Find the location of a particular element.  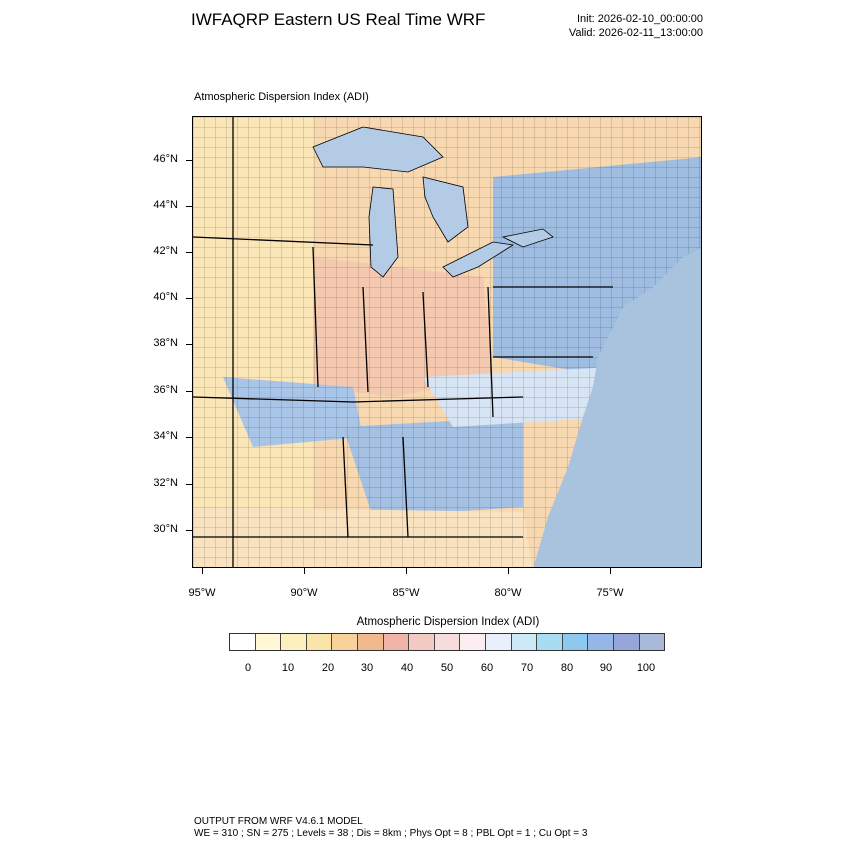

init-time: Init: 2026-02-10_00:00:00 is located at coordinates (640, 19).